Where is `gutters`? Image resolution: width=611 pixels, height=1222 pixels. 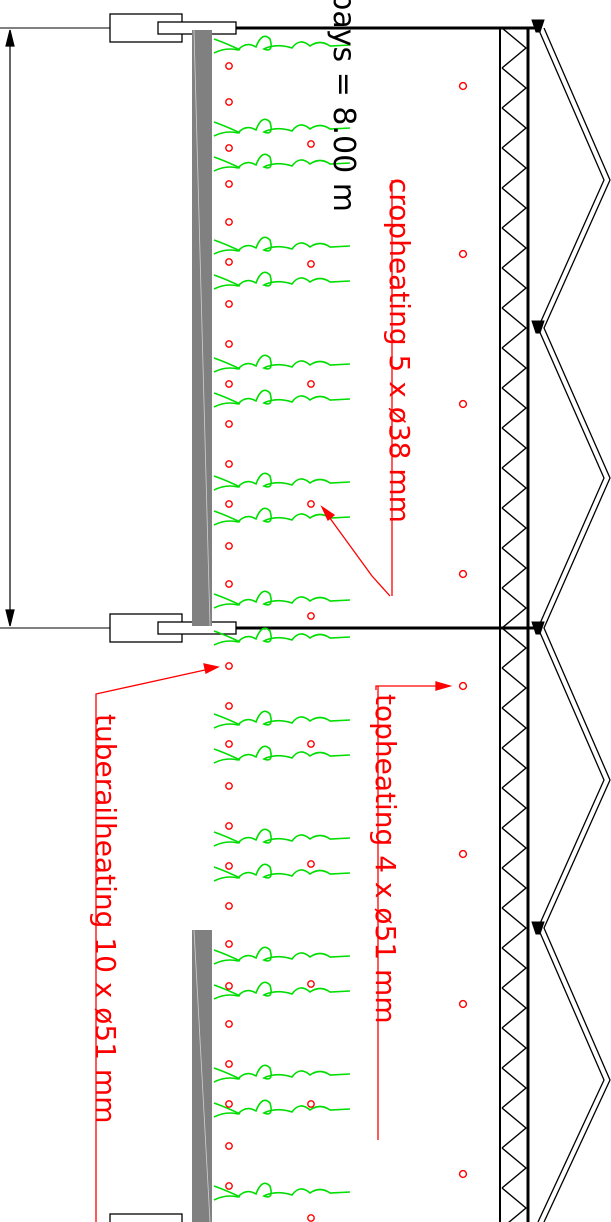 gutters is located at coordinates (538, 477).